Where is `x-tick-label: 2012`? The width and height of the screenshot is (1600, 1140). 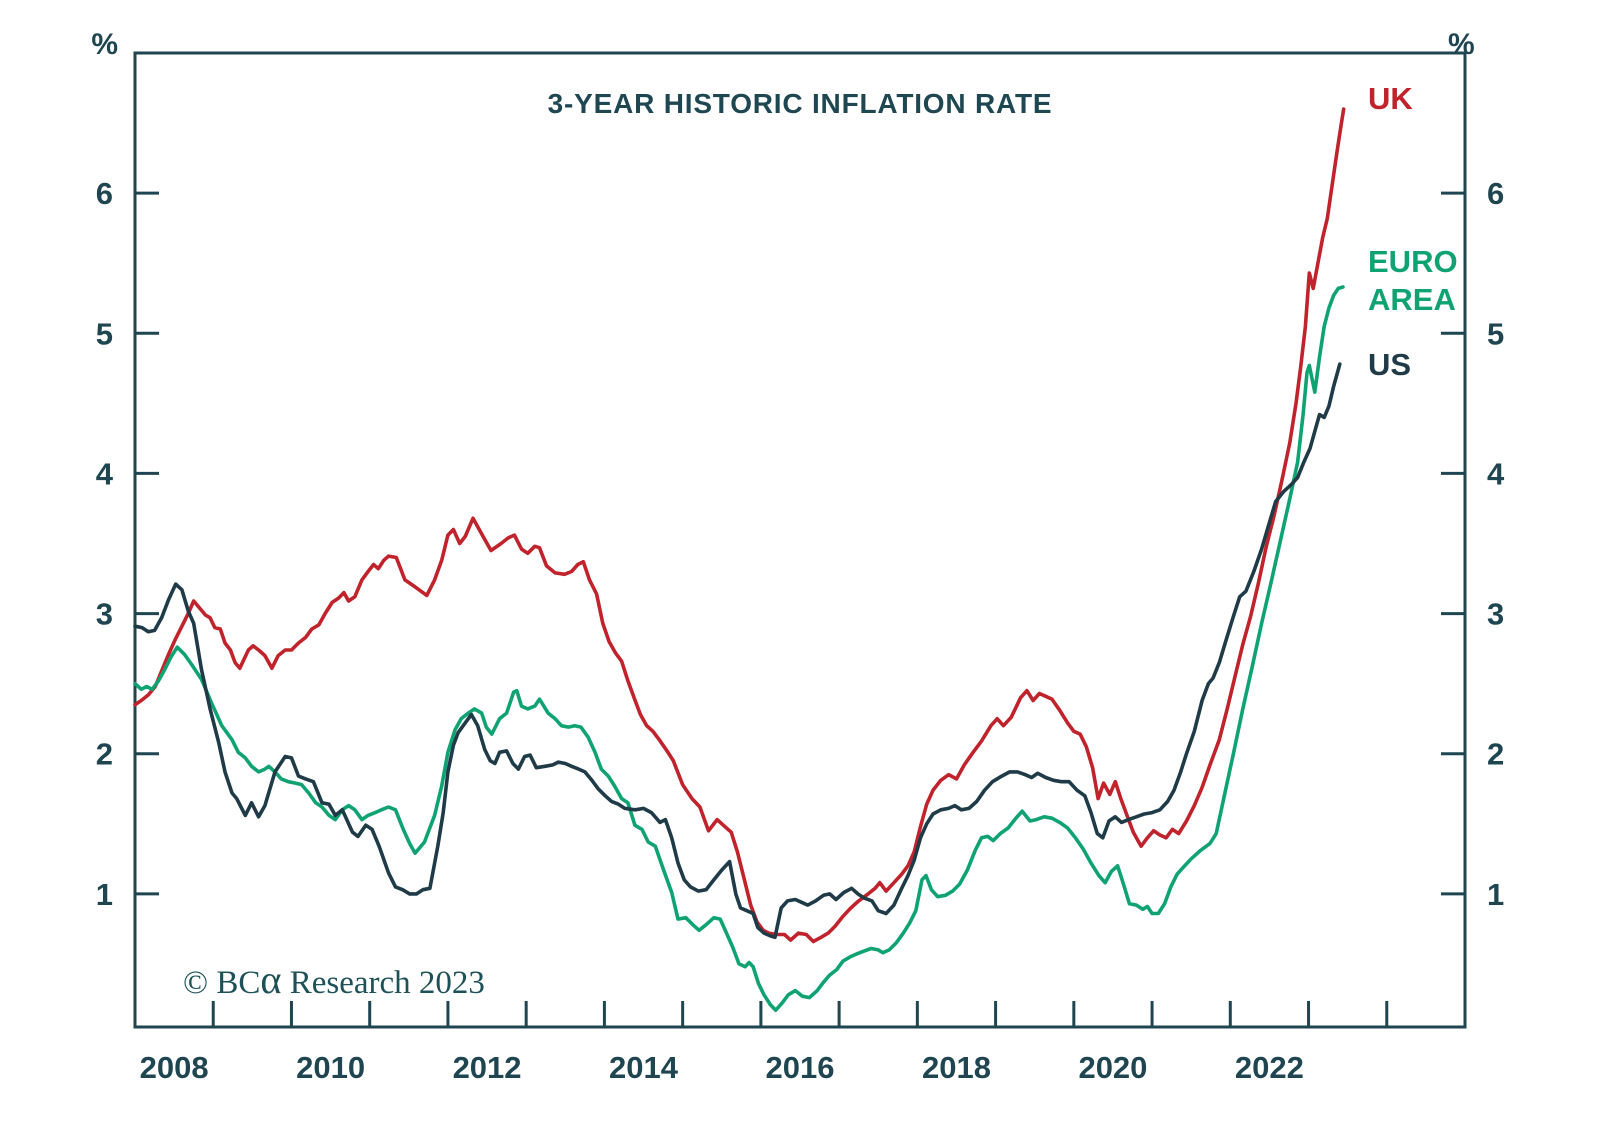 x-tick-label: 2012 is located at coordinates (487, 1067).